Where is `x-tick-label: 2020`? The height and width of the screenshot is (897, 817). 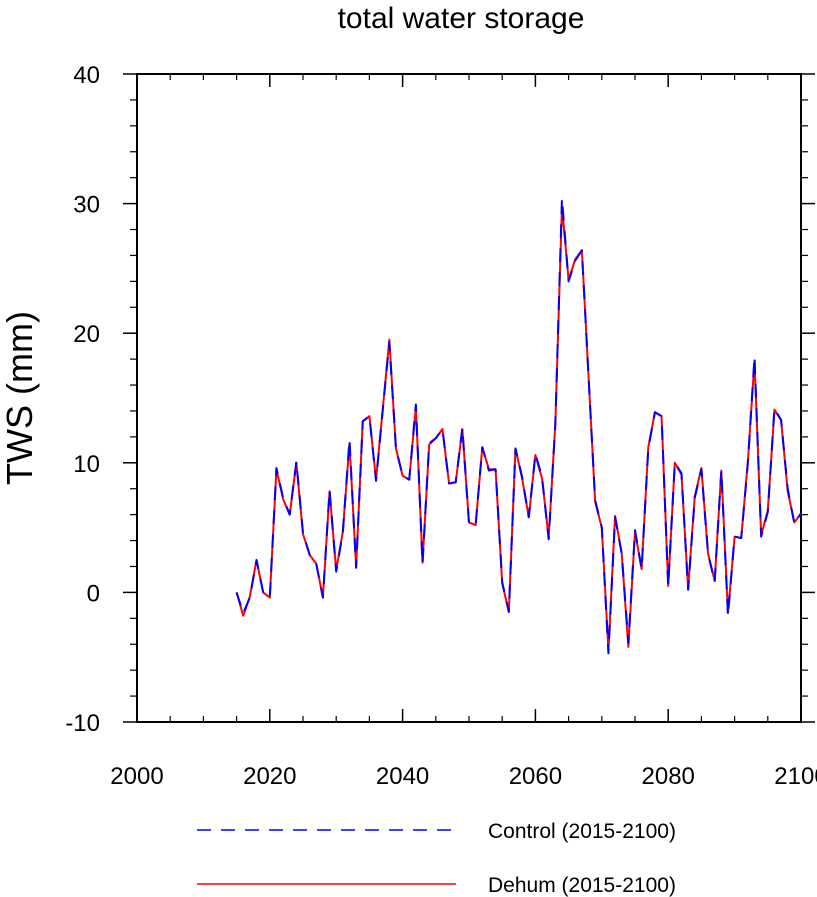 x-tick-label: 2020 is located at coordinates (269, 776).